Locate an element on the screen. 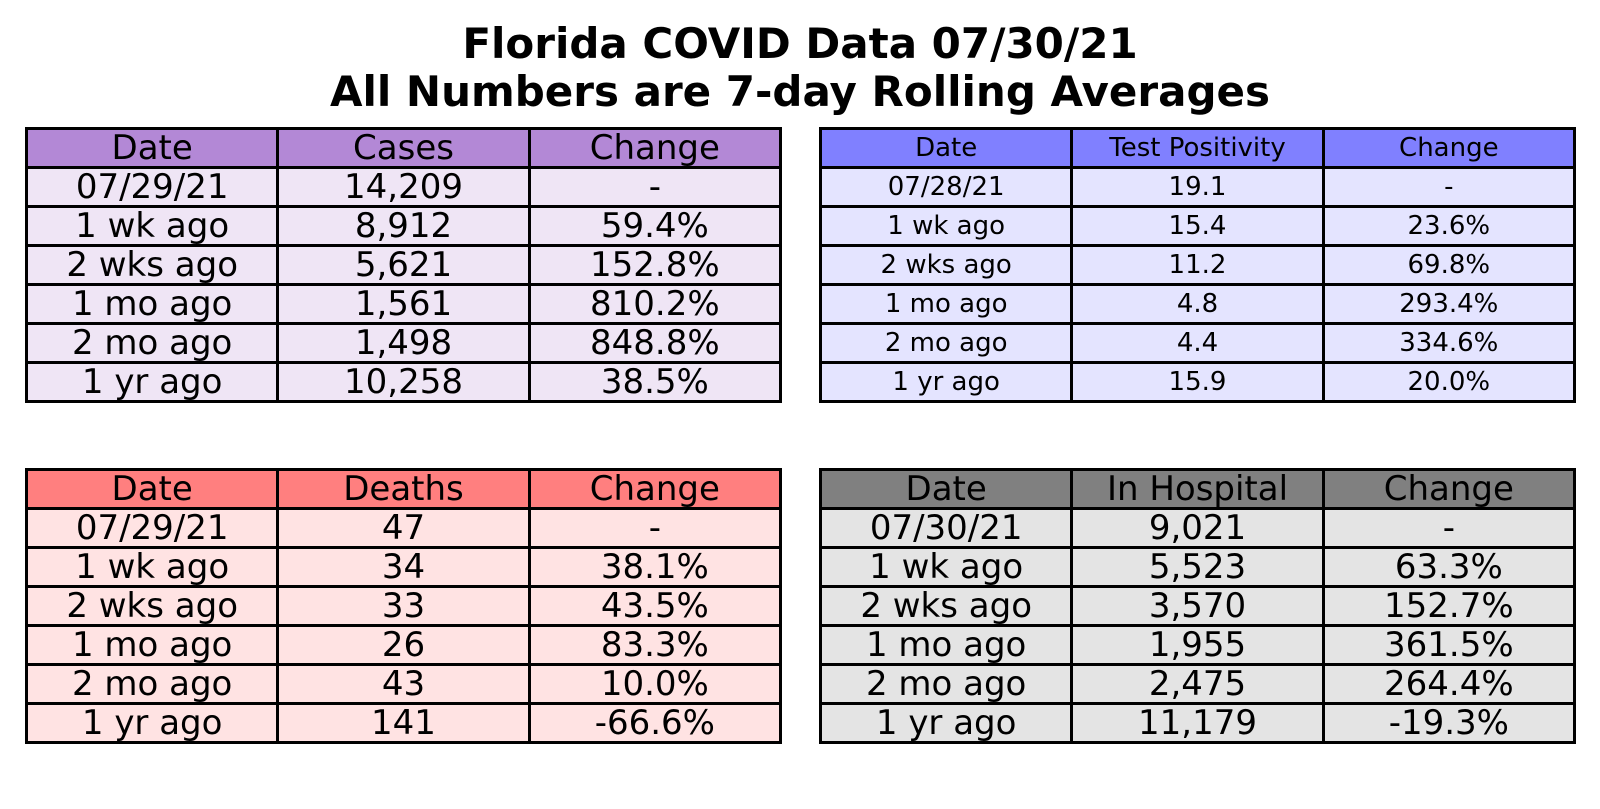 This screenshot has height=809, width=1600. table-row: 2 wks ago 33 43.5% is located at coordinates (403, 606).